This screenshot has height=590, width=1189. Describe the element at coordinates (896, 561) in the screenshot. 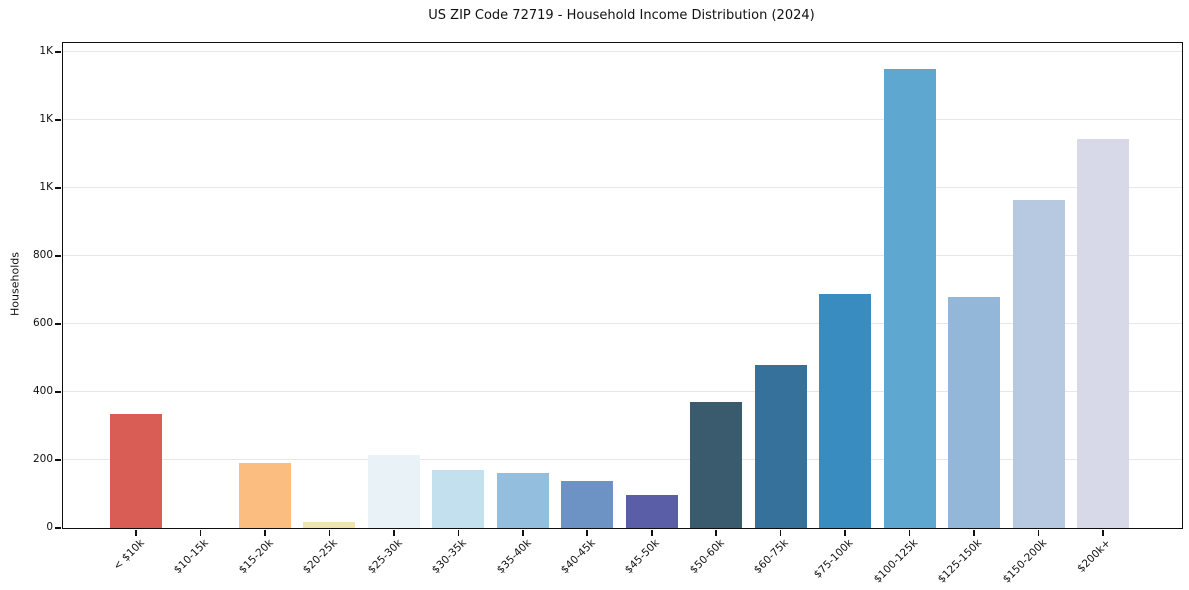

I see `x-axis-tick-label: $100-125k` at that location.